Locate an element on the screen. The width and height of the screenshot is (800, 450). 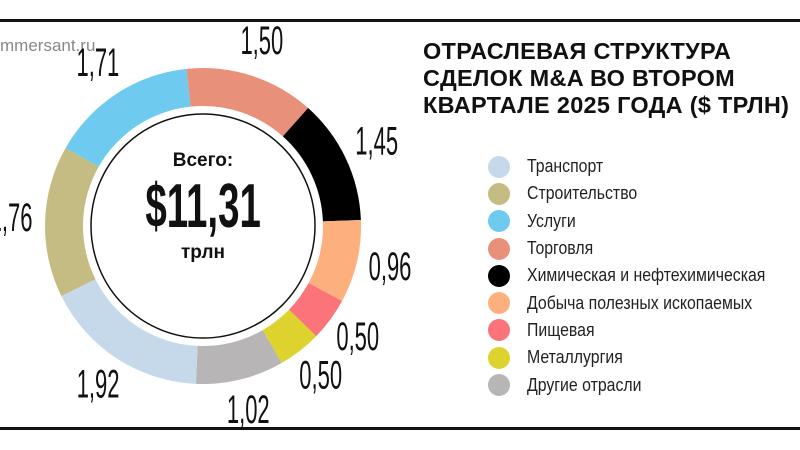
title-line: КВАРТАЛЕ 2025 ГОДА ($ ТРЛН) is located at coordinates (606, 105).